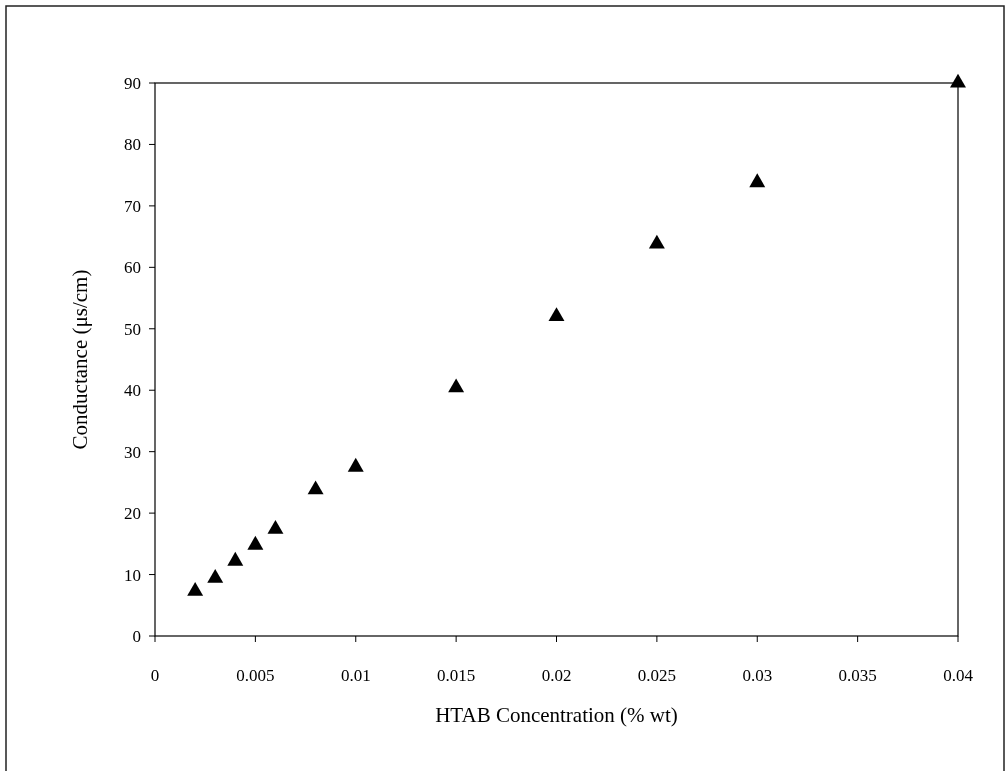 This screenshot has height=771, width=1008. Describe the element at coordinates (656, 675) in the screenshot. I see `x-tick-label: 0.025` at that location.